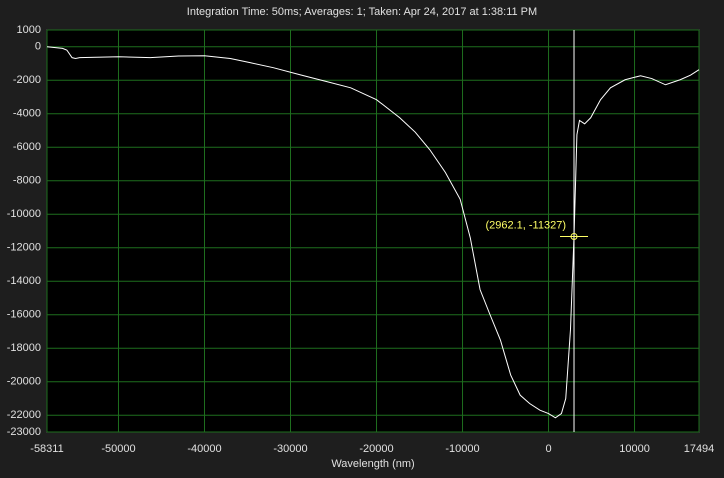 The image size is (724, 478). Describe the element at coordinates (574, 236) in the screenshot. I see `cursor-marker` at that location.